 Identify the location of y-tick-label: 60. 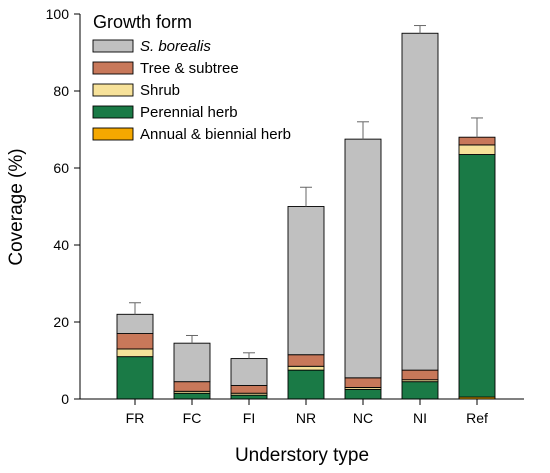
(61, 168).